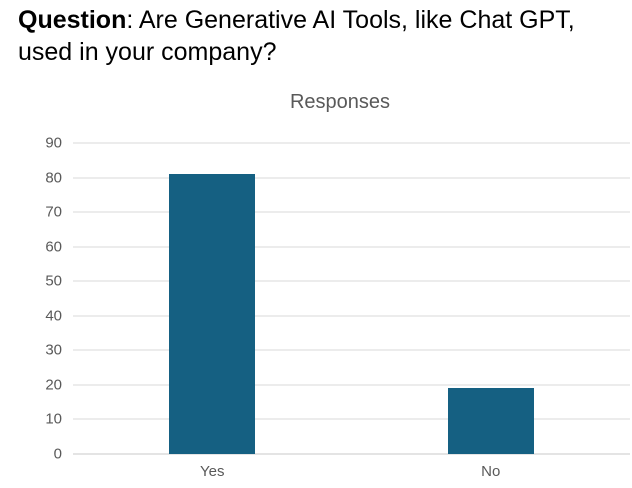  I want to click on bar-yes, so click(212, 314).